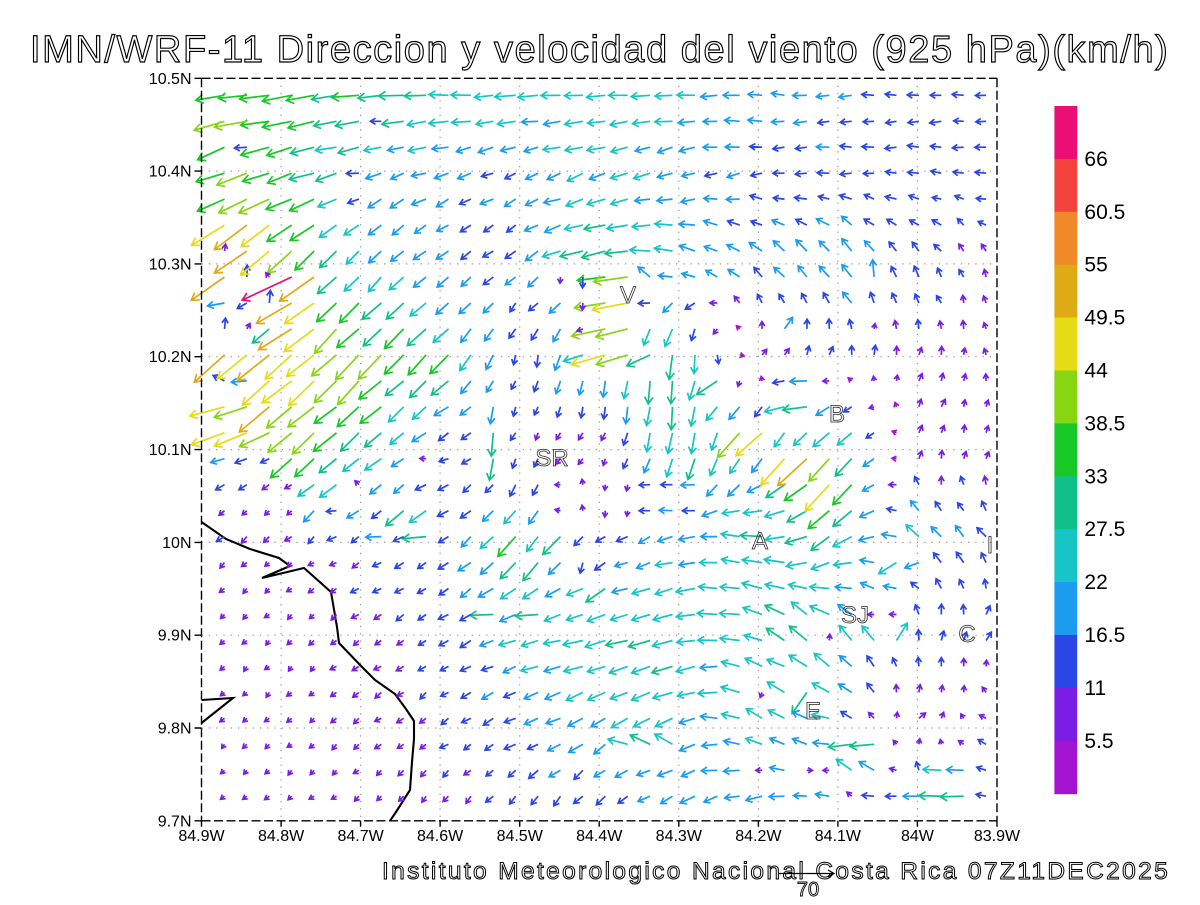 The height and width of the screenshot is (905, 1200). Describe the element at coordinates (170, 79) in the screenshot. I see `svg-text: 10.5N` at that location.